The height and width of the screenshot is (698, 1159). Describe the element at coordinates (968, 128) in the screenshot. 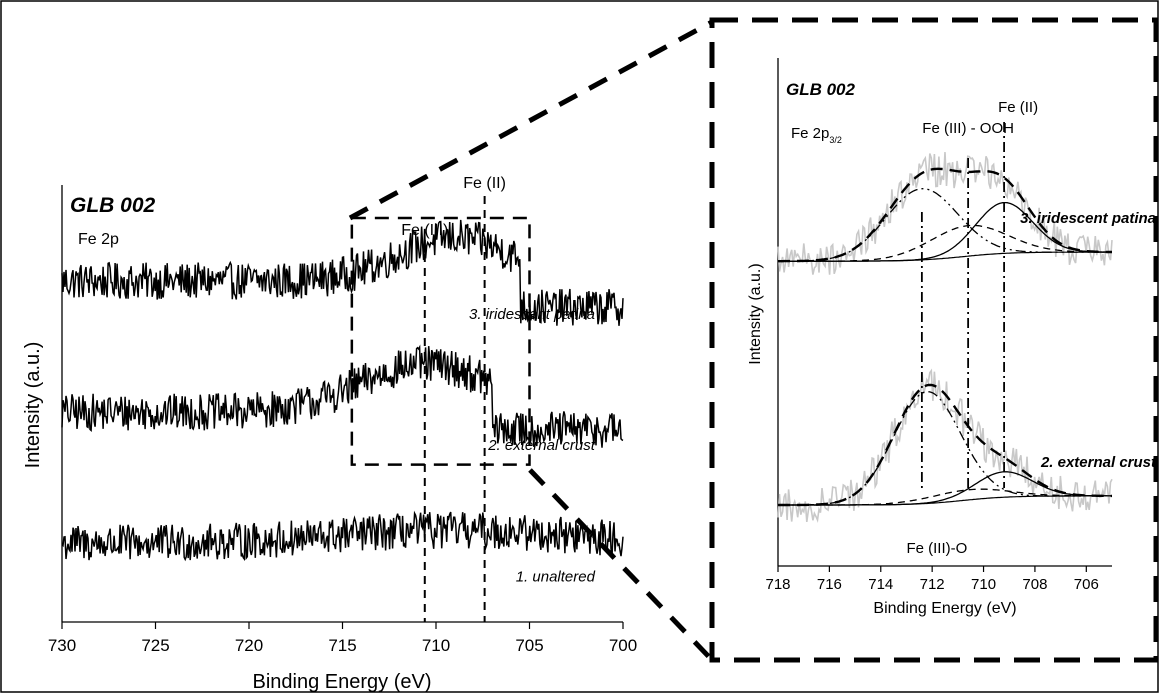

I see `right-annotation-label: Fe (III) - OOH` at that location.